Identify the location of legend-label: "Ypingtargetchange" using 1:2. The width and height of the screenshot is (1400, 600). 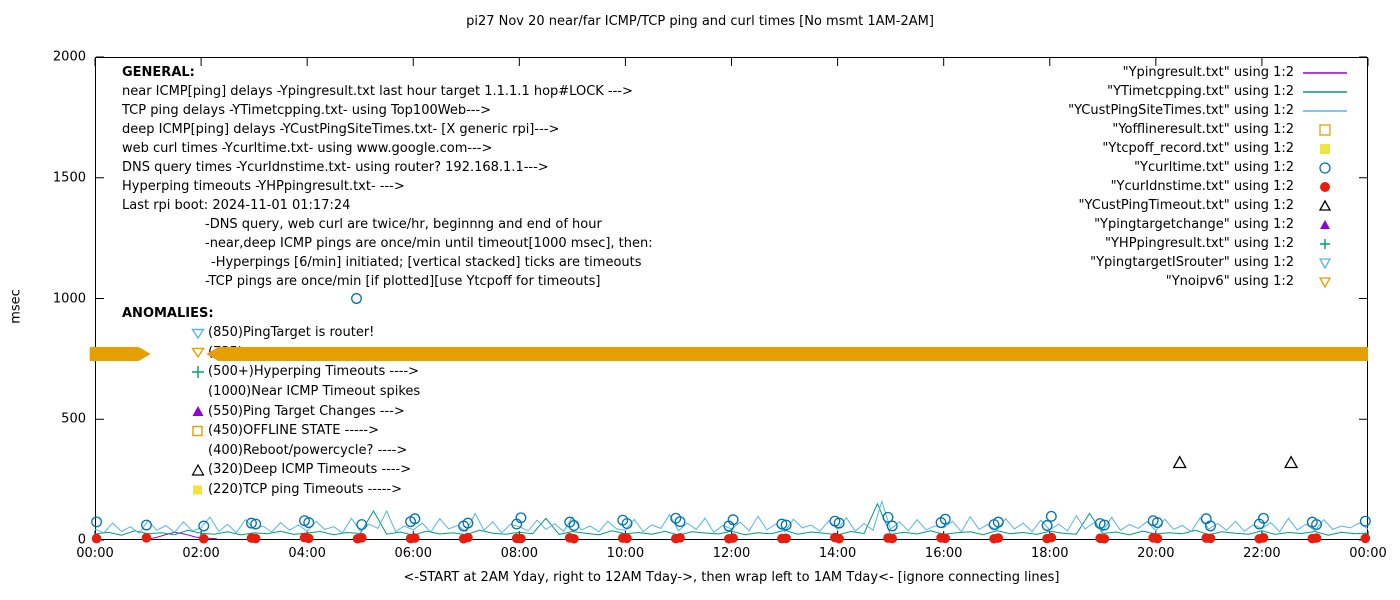
(1194, 224).